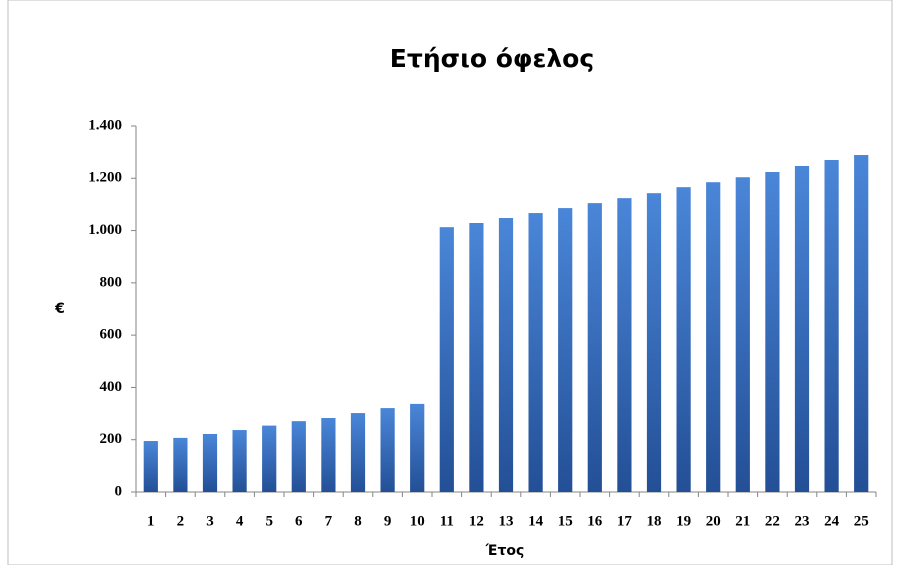 Image resolution: width=898 pixels, height=565 pixels. I want to click on y-tick-label: 0, so click(119, 491).